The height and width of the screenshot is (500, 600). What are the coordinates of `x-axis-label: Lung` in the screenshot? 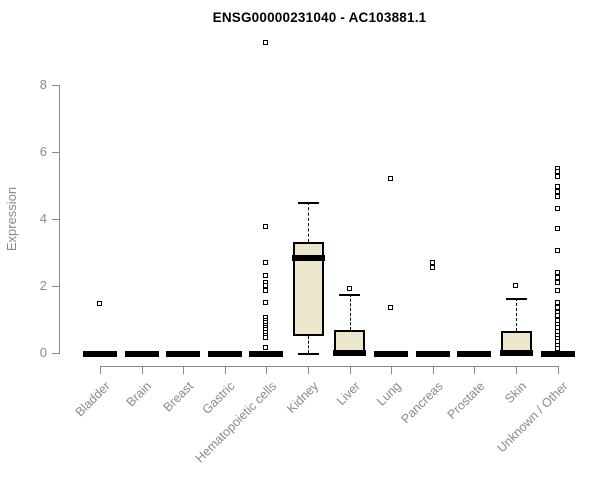 It's located at (389, 394).